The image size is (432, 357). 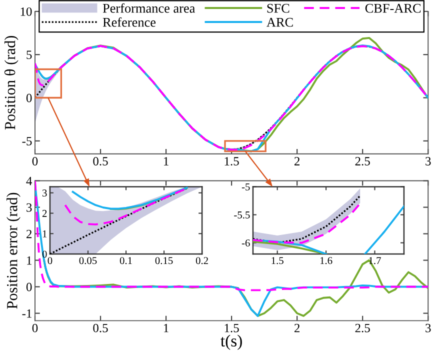 What do you see at coordinates (11, 83) in the screenshot?
I see `y-axis-title: Position θ (rad)` at bounding box center [11, 83].